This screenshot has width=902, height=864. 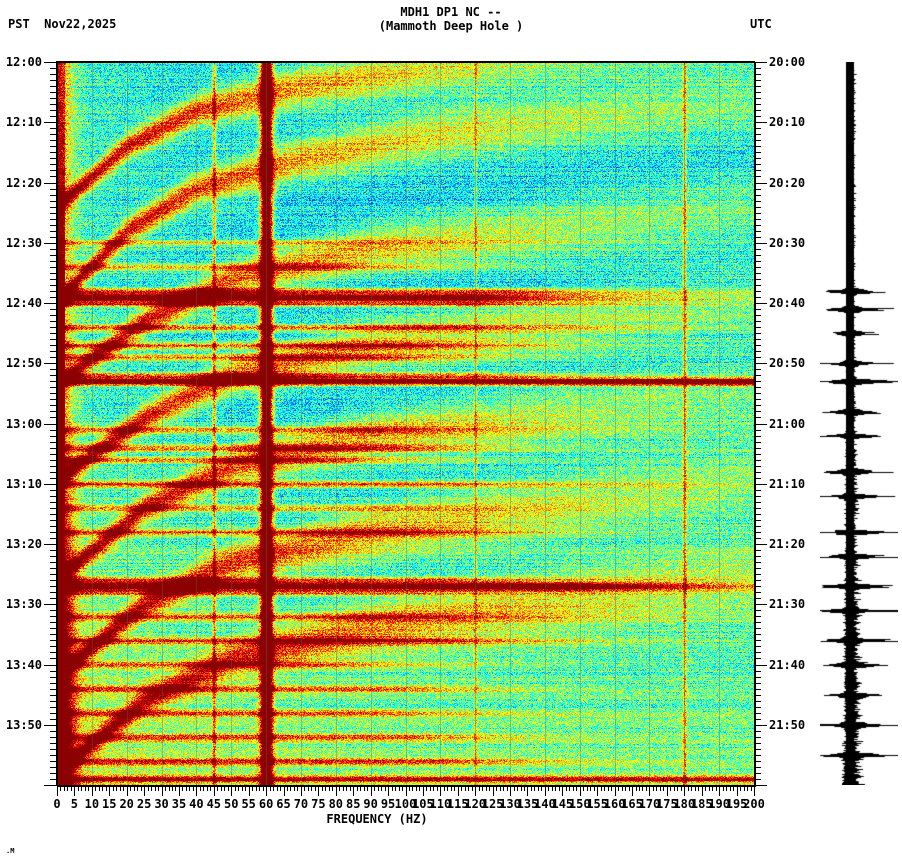 I want to click on y-axis-label-left: 13:40, so click(x=23, y=664).